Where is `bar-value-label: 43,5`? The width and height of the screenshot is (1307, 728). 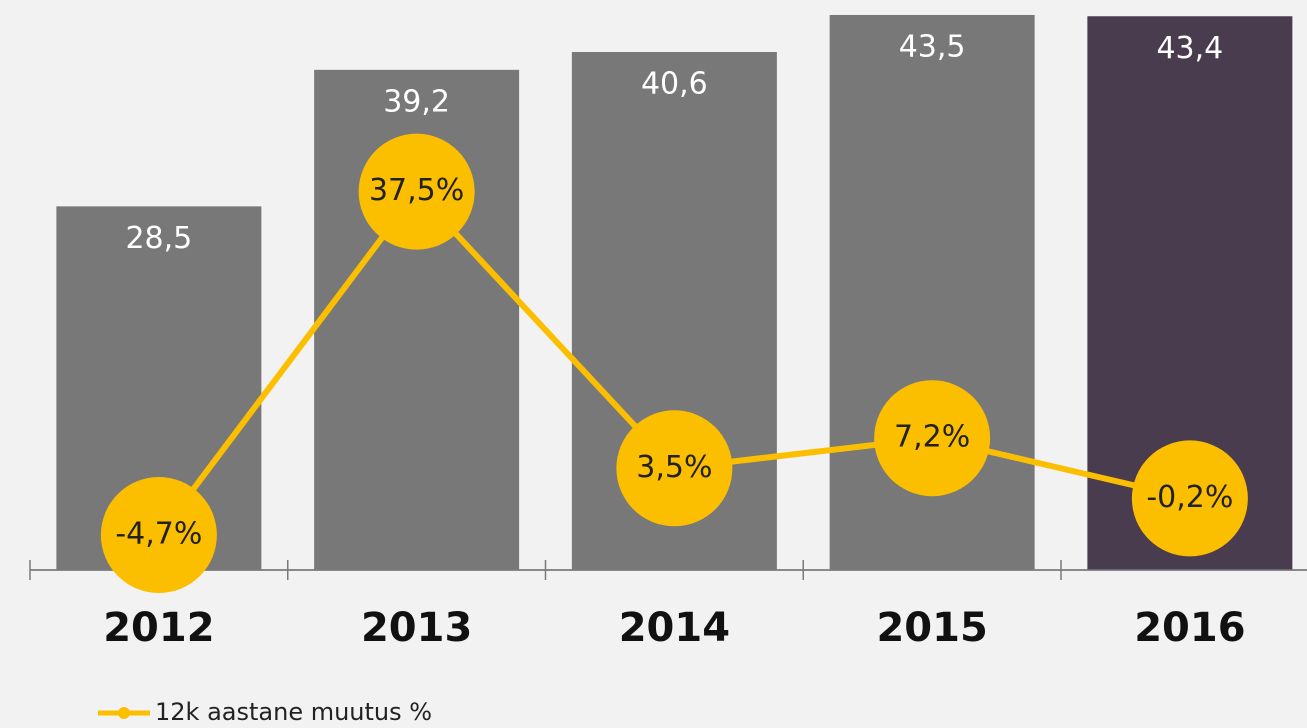 bar-value-label: 43,5 is located at coordinates (932, 46).